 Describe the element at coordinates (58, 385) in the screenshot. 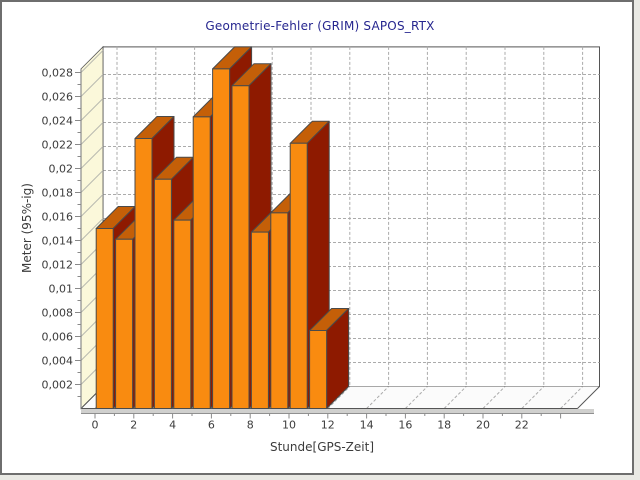

I see `y-tick-label: 0,002` at that location.